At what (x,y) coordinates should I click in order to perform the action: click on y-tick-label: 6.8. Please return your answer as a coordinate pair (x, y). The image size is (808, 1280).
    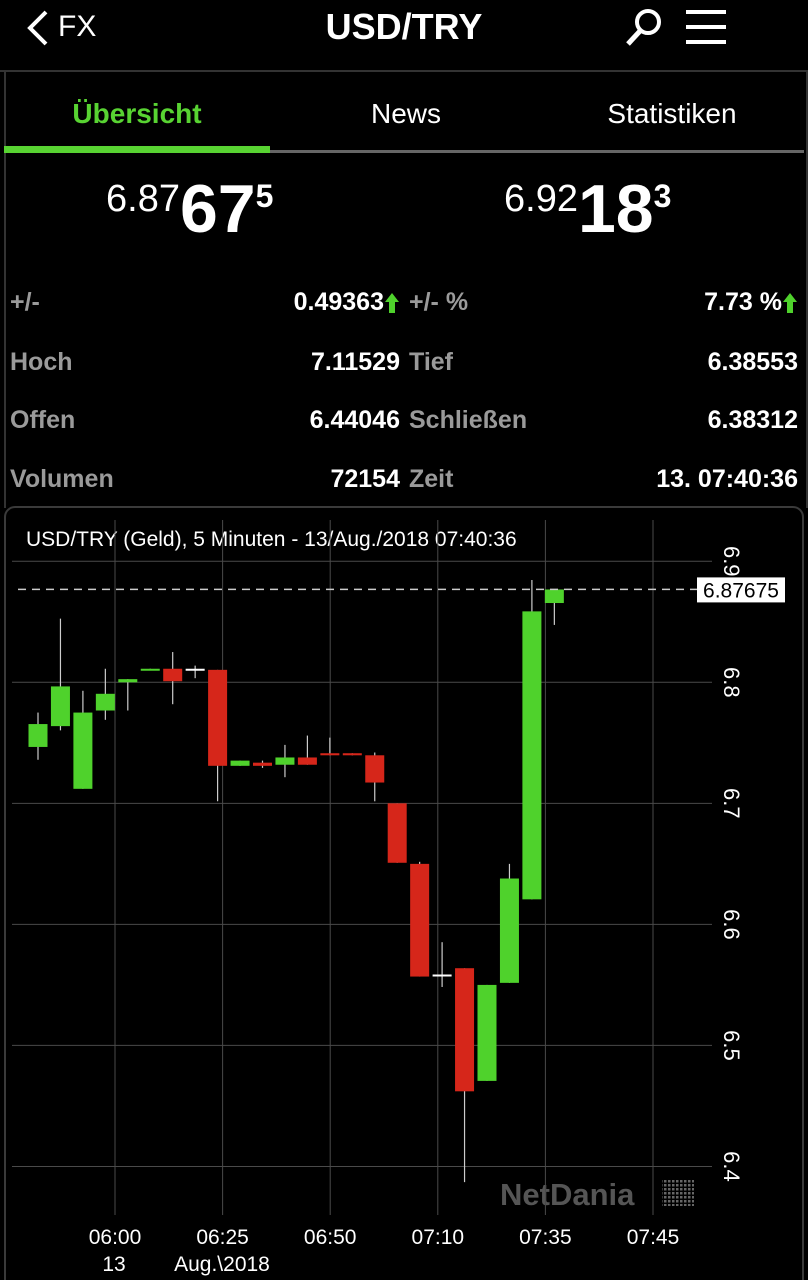
    Looking at the image, I should click on (731, 682).